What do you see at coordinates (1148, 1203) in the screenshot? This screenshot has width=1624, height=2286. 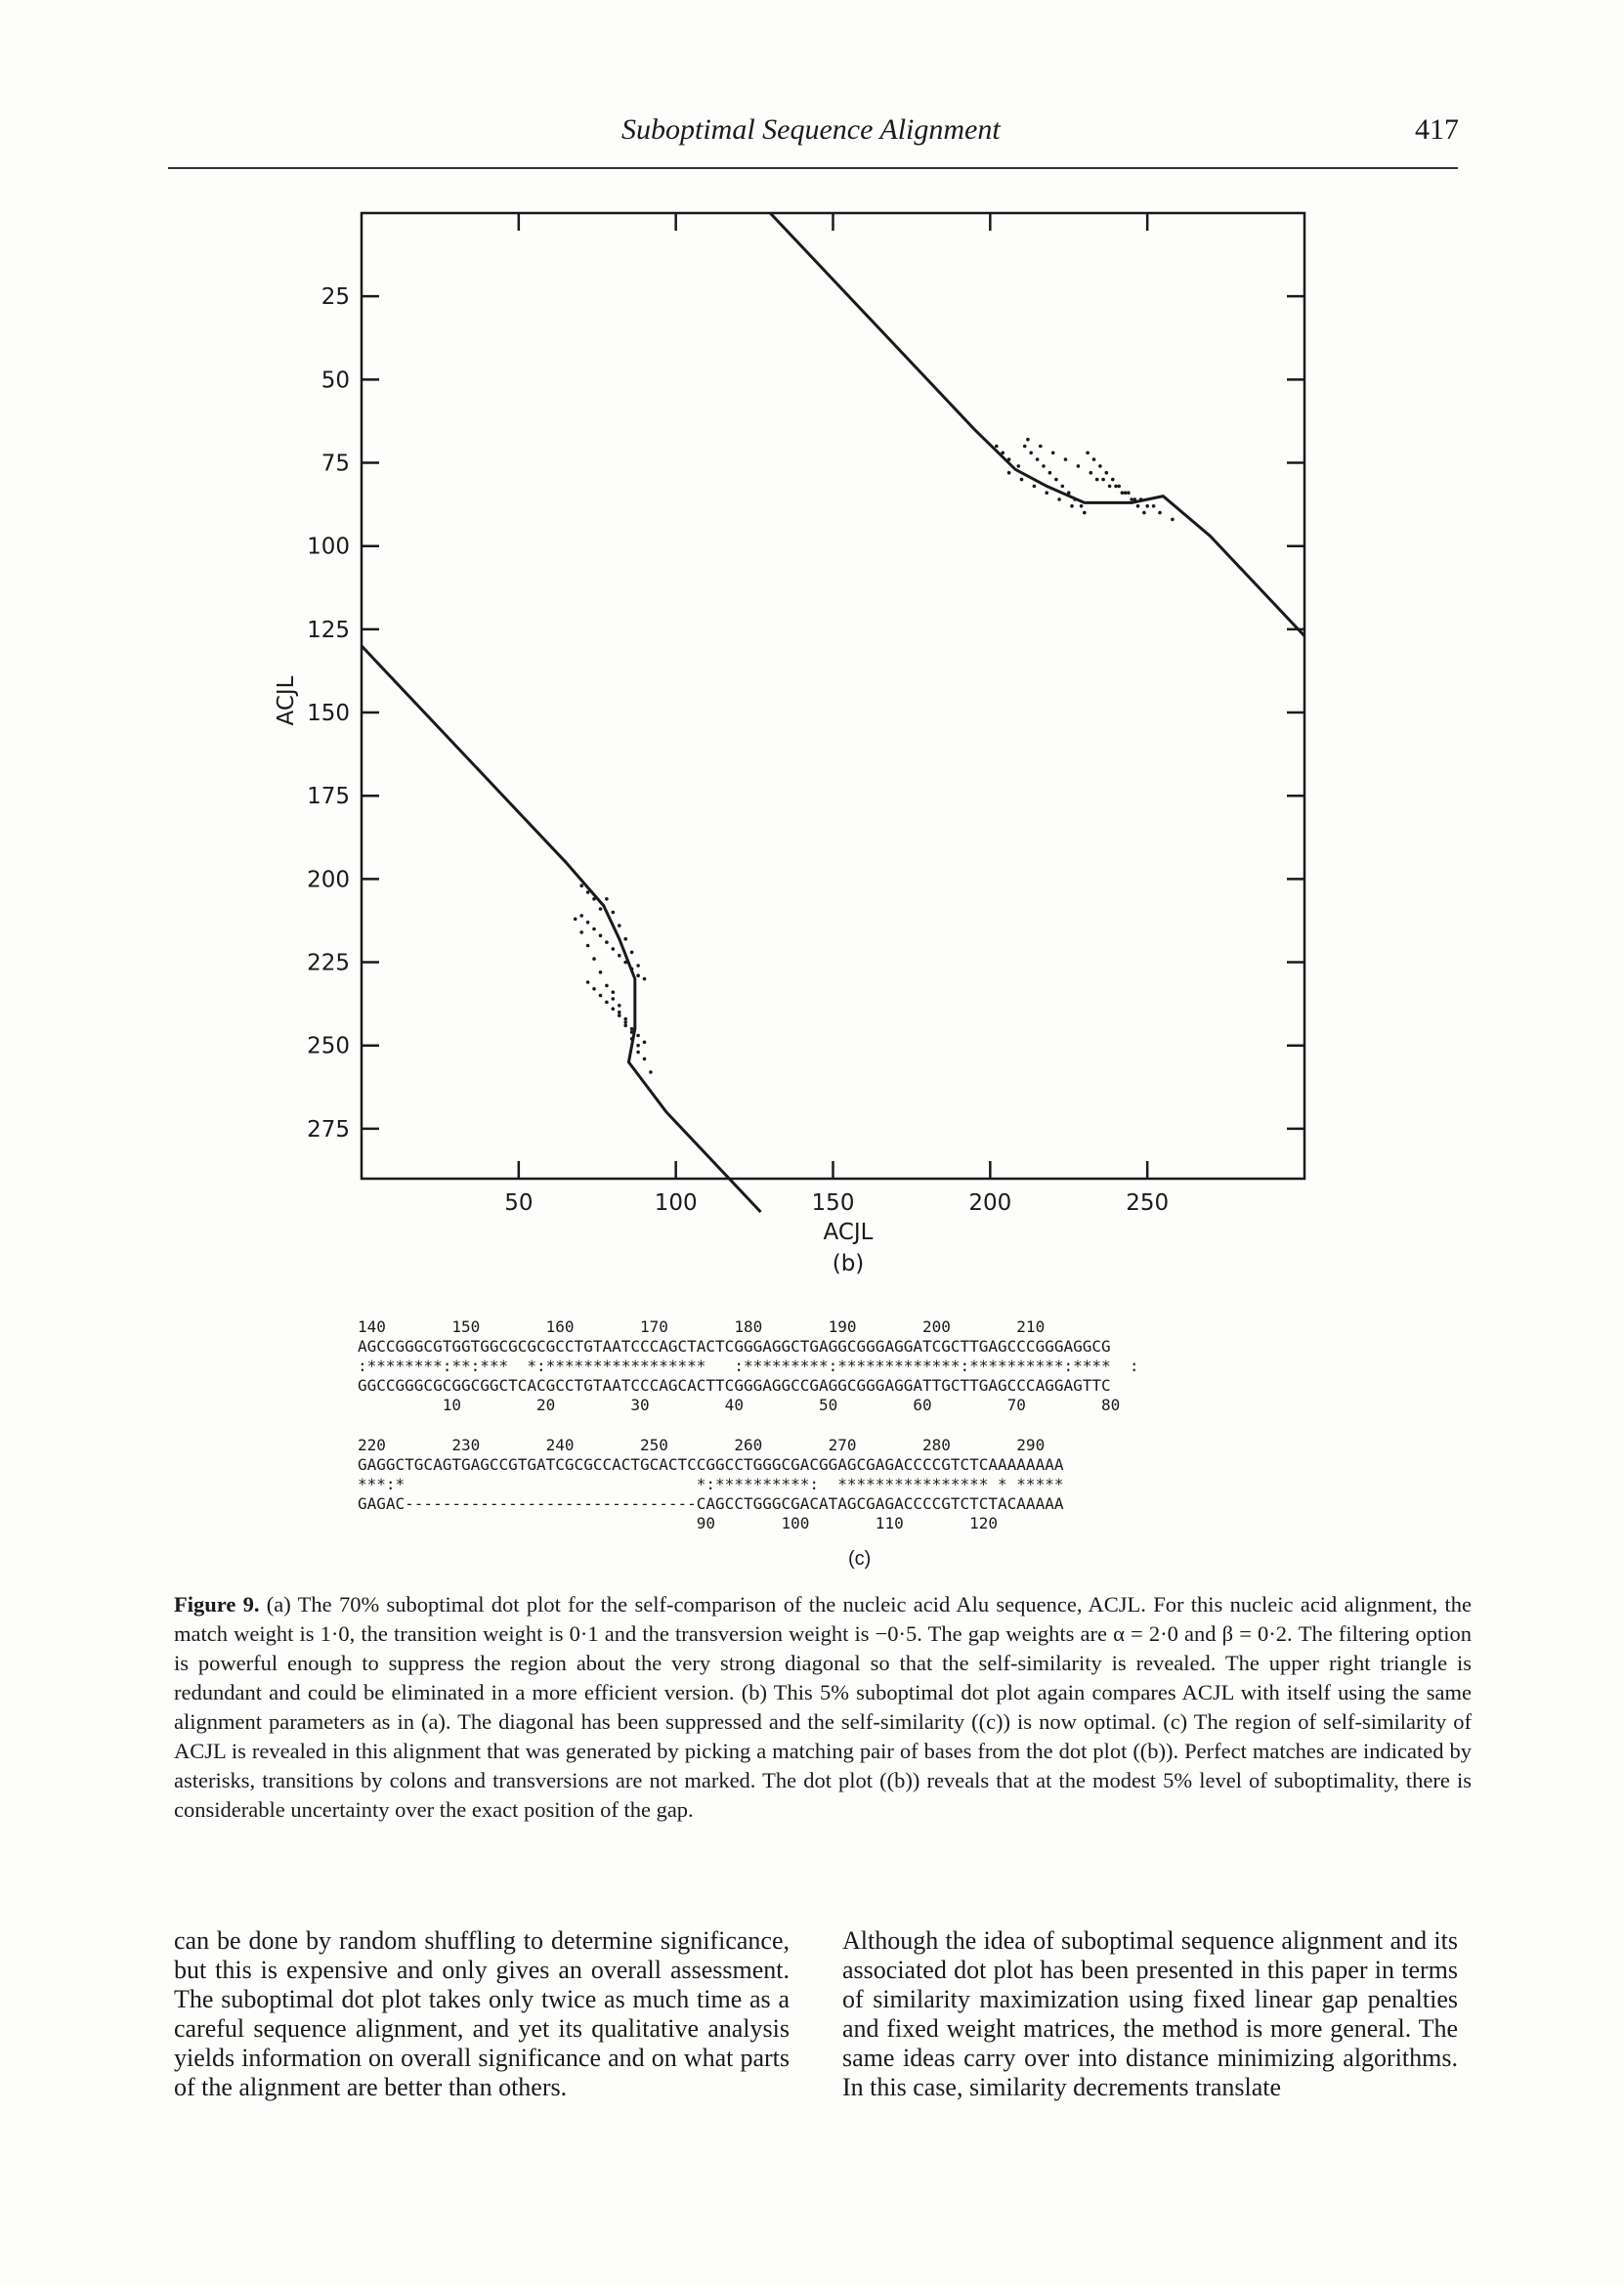 I see `x-tick-label: 250` at bounding box center [1148, 1203].